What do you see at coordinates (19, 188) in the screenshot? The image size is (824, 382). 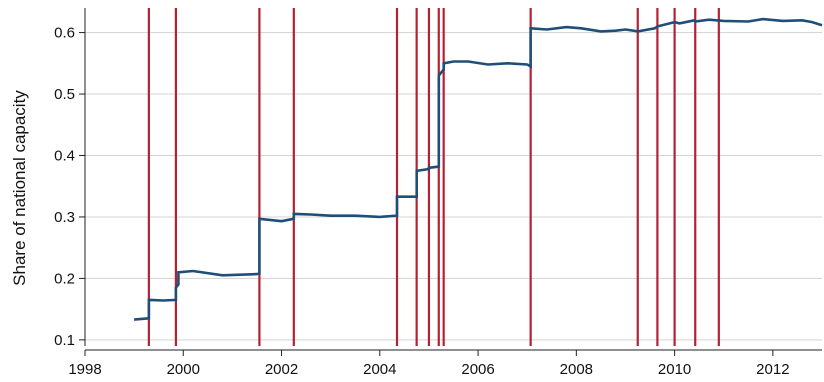 I see `y-axis-title: Share of national capacity` at bounding box center [19, 188].